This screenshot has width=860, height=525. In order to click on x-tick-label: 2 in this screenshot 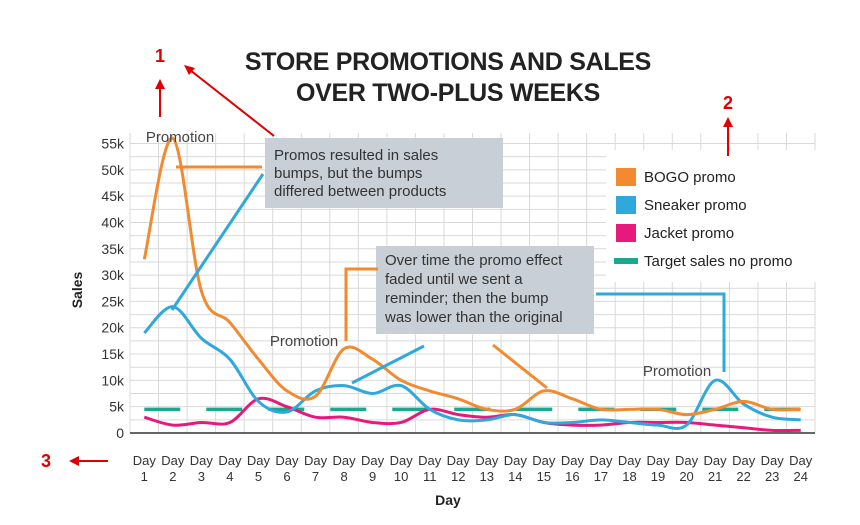, I will do `click(172, 476)`.